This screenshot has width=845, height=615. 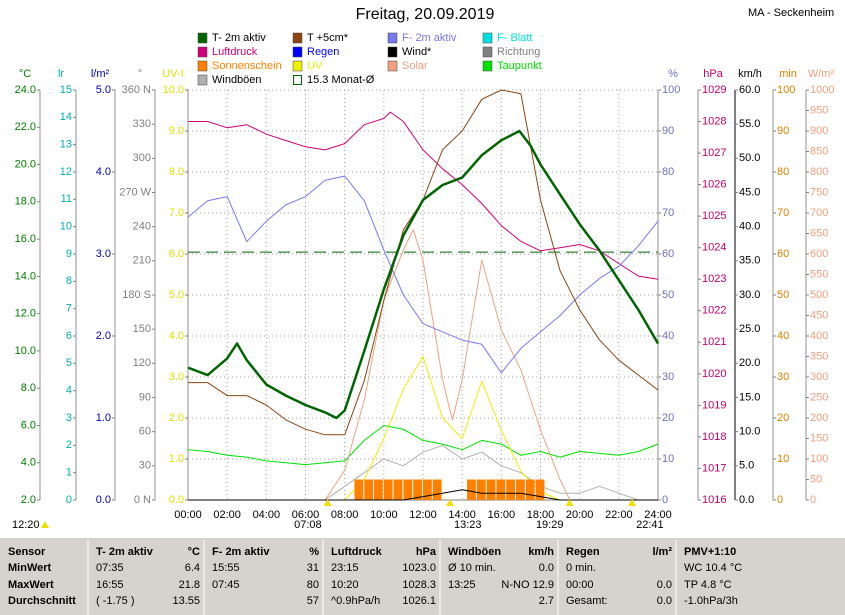 What do you see at coordinates (26, 525) in the screenshot?
I see `left-time: 12:20` at bounding box center [26, 525].